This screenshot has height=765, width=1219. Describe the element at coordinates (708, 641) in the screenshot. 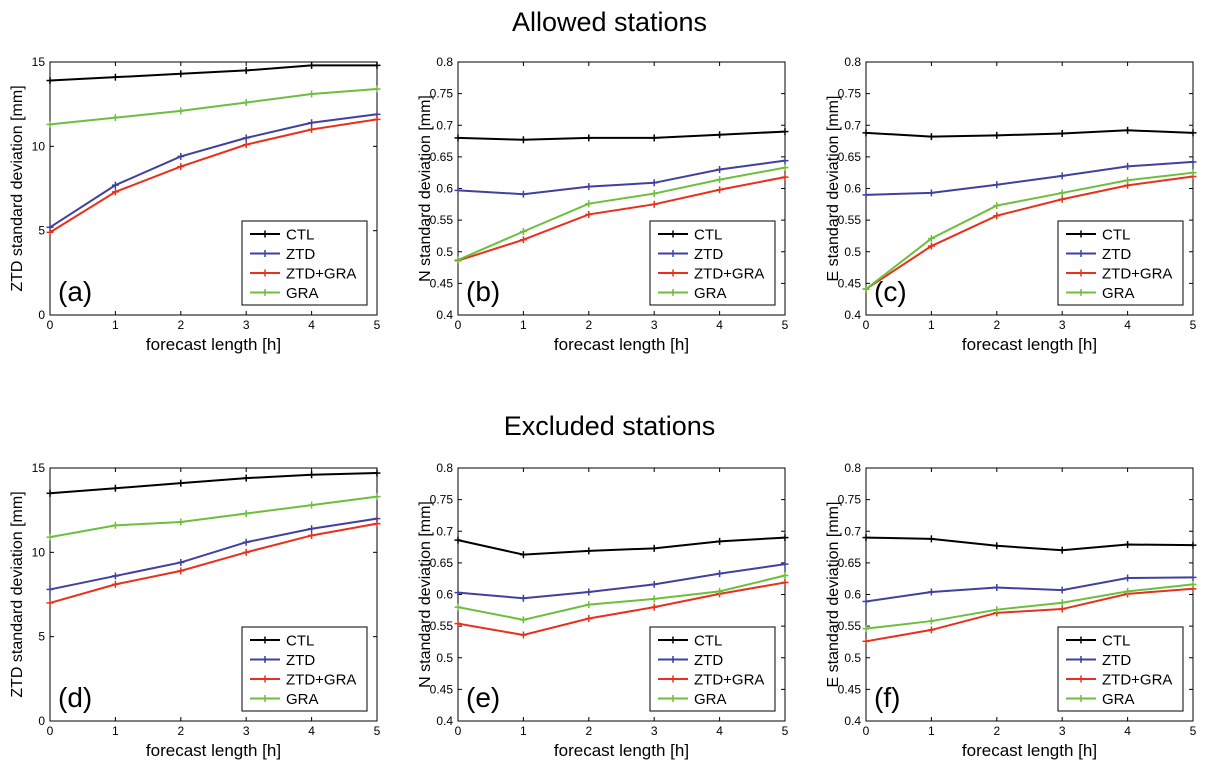

I see `legend-label: CTL` at that location.